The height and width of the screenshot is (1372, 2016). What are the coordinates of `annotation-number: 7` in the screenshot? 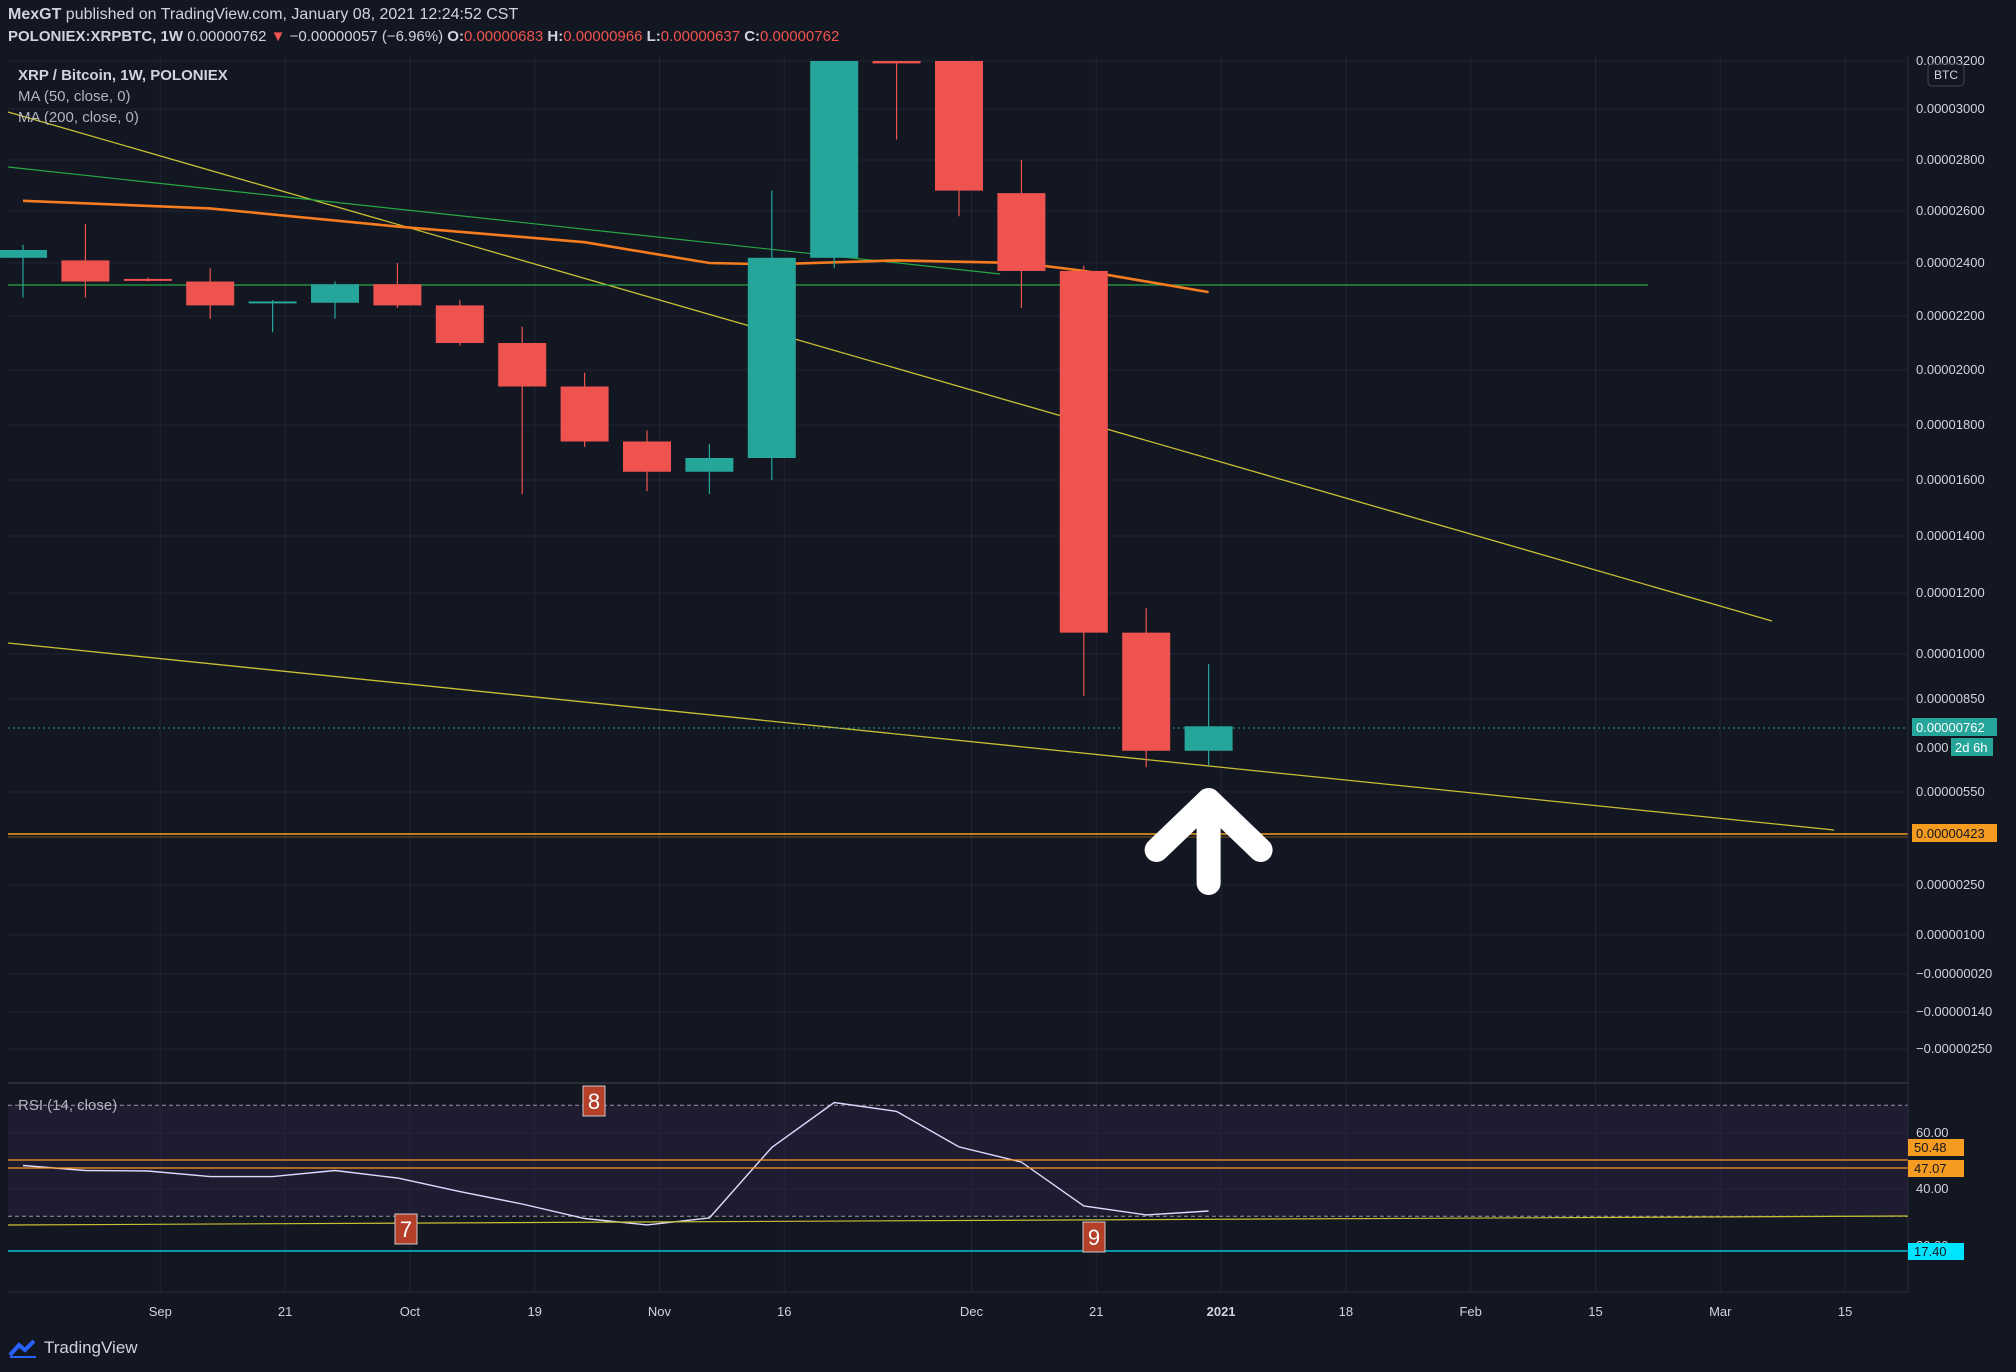 It's located at (406, 1229).